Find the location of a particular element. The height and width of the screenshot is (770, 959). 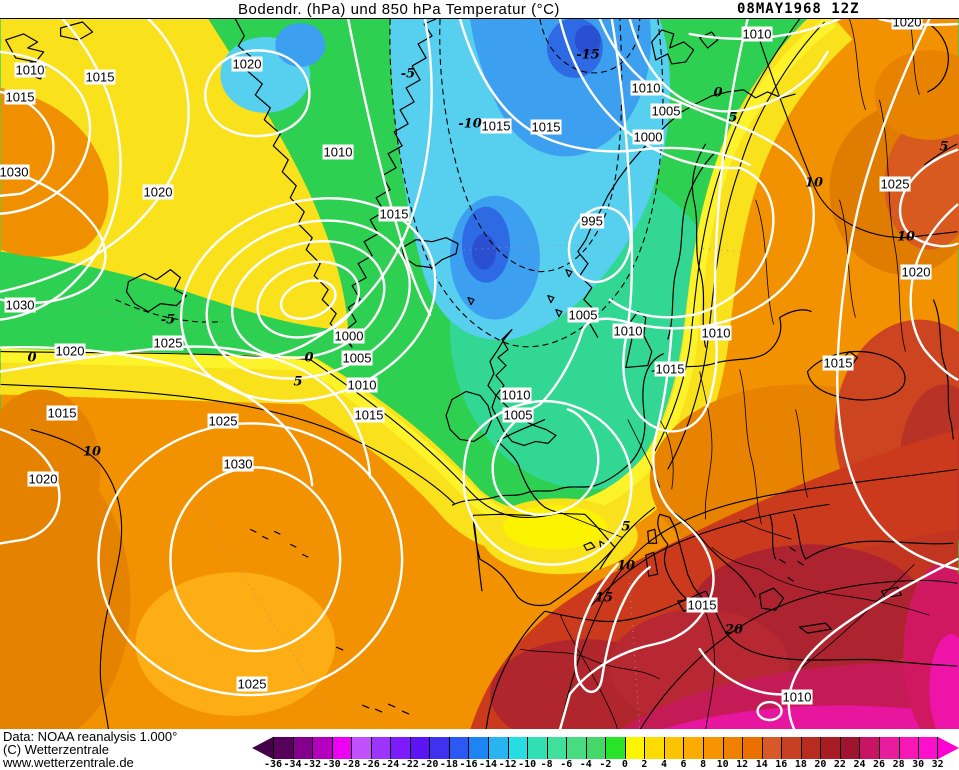

pressure-label: 1030 is located at coordinates (20, 305).